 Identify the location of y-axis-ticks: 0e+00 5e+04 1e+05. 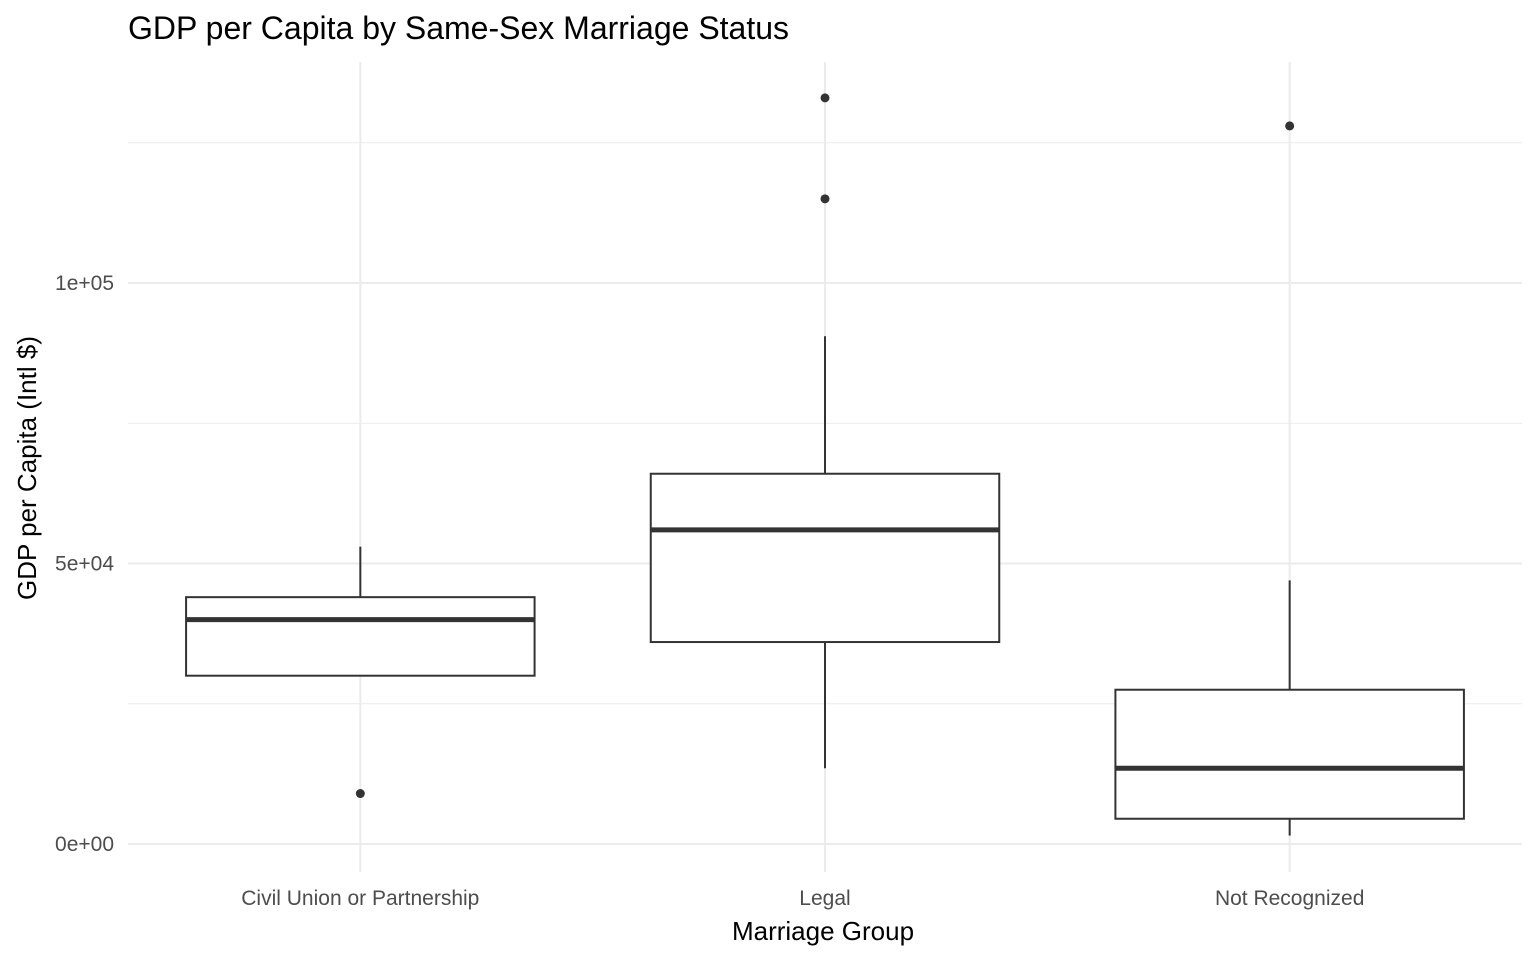
(84, 564).